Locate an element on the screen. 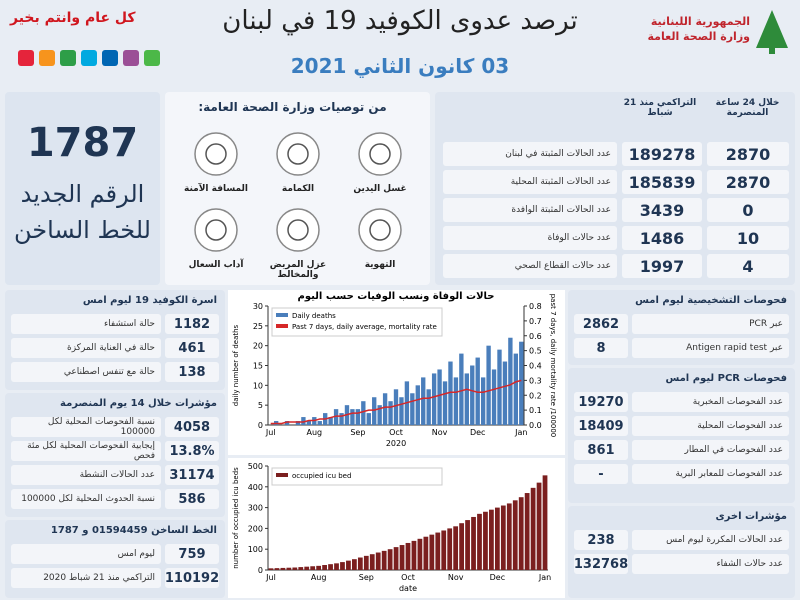 Image resolution: width=800 pixels, height=600 pixels. day-value: 2870 is located at coordinates (748, 154).